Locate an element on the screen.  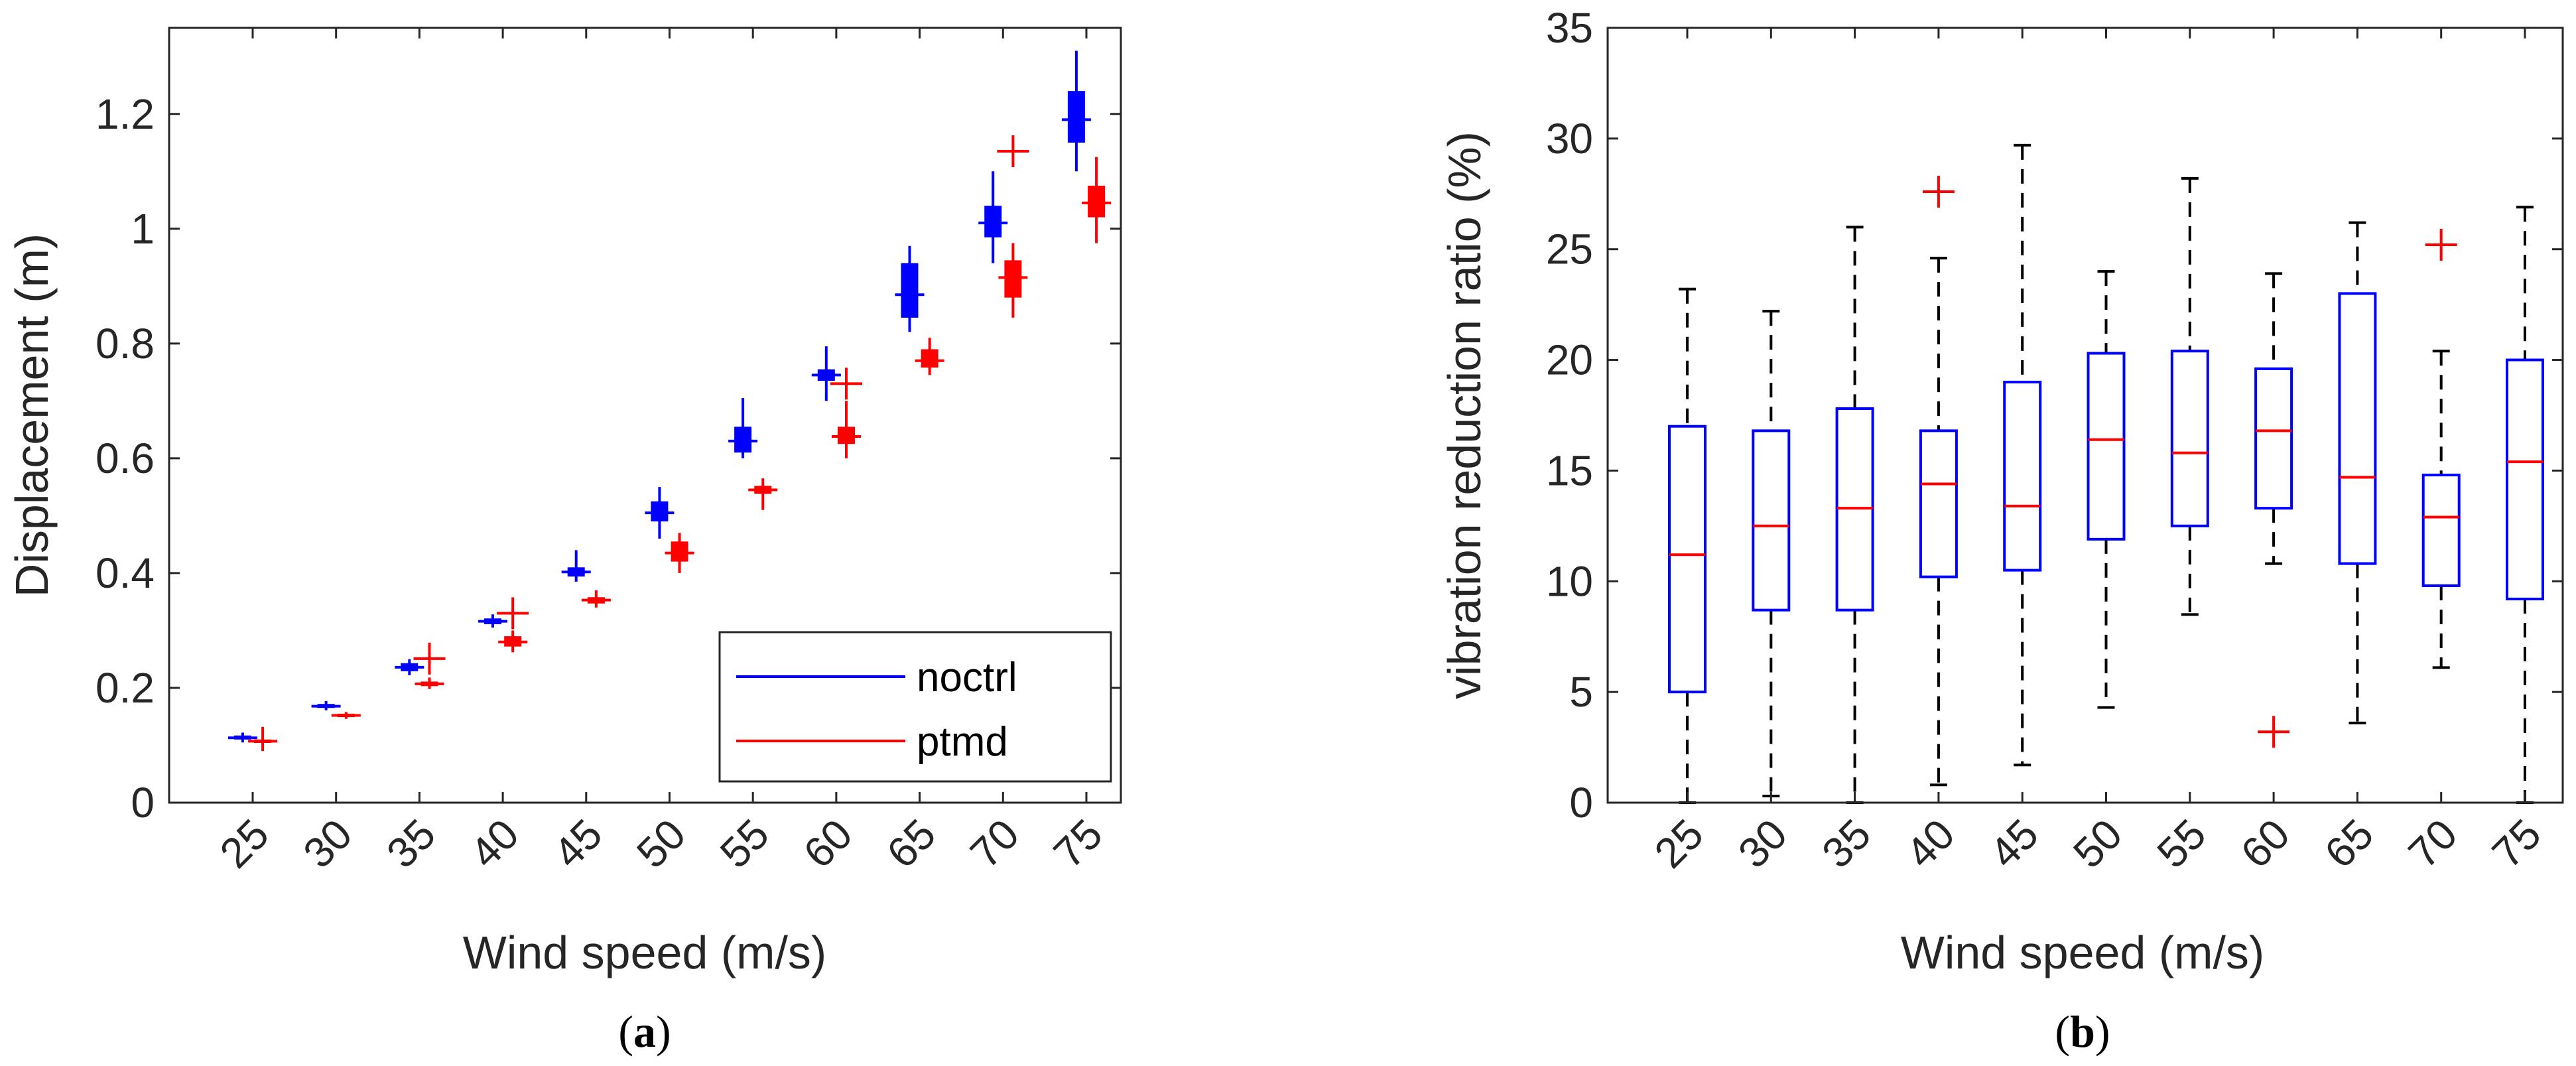
y-tick-label: 25 is located at coordinates (1570, 249).